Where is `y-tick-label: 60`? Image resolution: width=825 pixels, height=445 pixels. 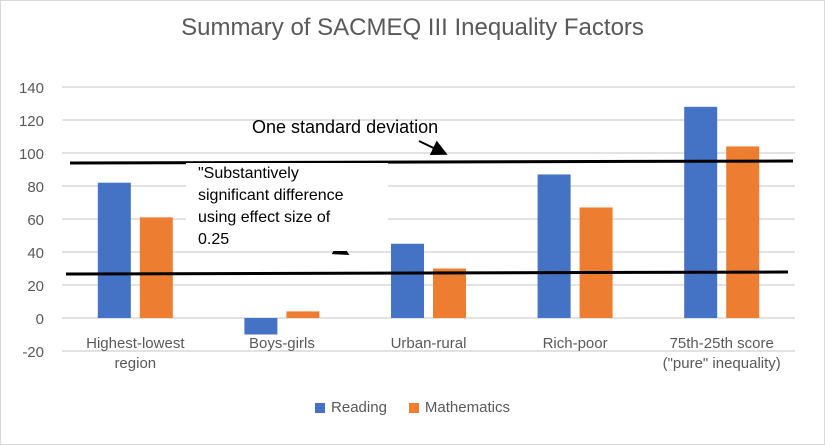
y-tick-label: 60 is located at coordinates (35, 220).